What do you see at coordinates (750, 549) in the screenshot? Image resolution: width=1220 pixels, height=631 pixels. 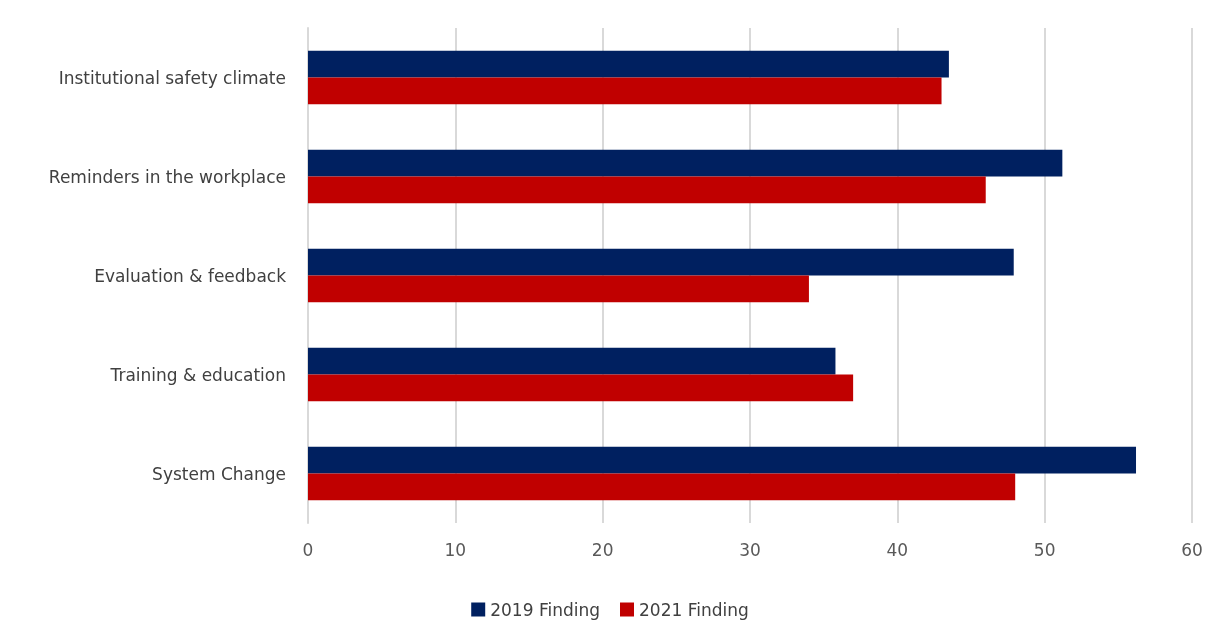 I see `x-tick-label: 30` at bounding box center [750, 549].